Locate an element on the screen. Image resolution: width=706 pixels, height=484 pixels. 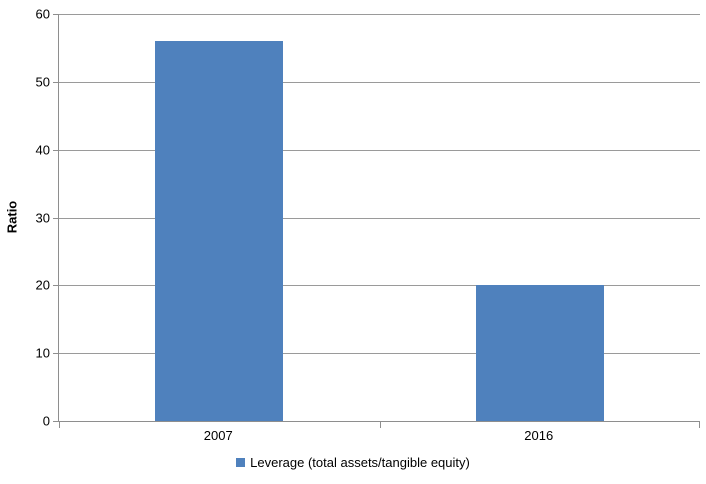
y-tick-label-50: 50 is located at coordinates (42, 82).